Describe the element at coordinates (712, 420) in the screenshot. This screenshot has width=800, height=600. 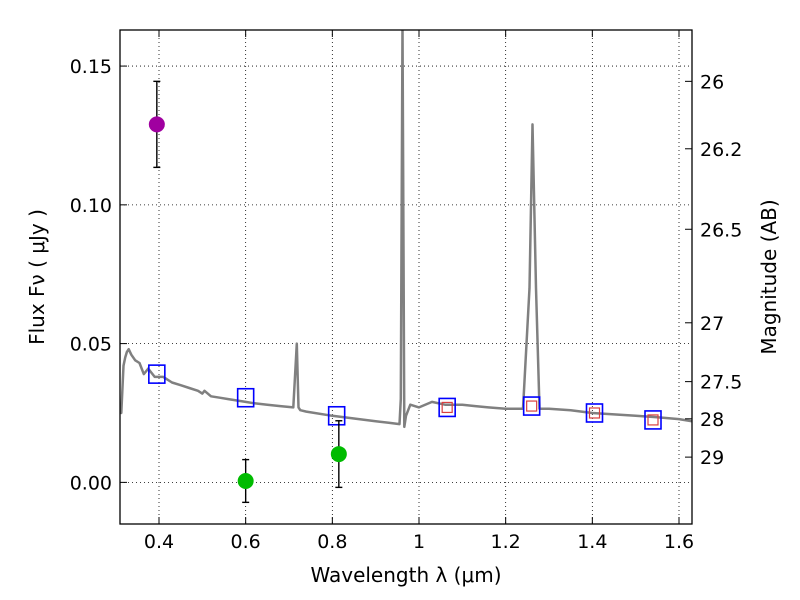
I see `right-tick-label: 28` at that location.